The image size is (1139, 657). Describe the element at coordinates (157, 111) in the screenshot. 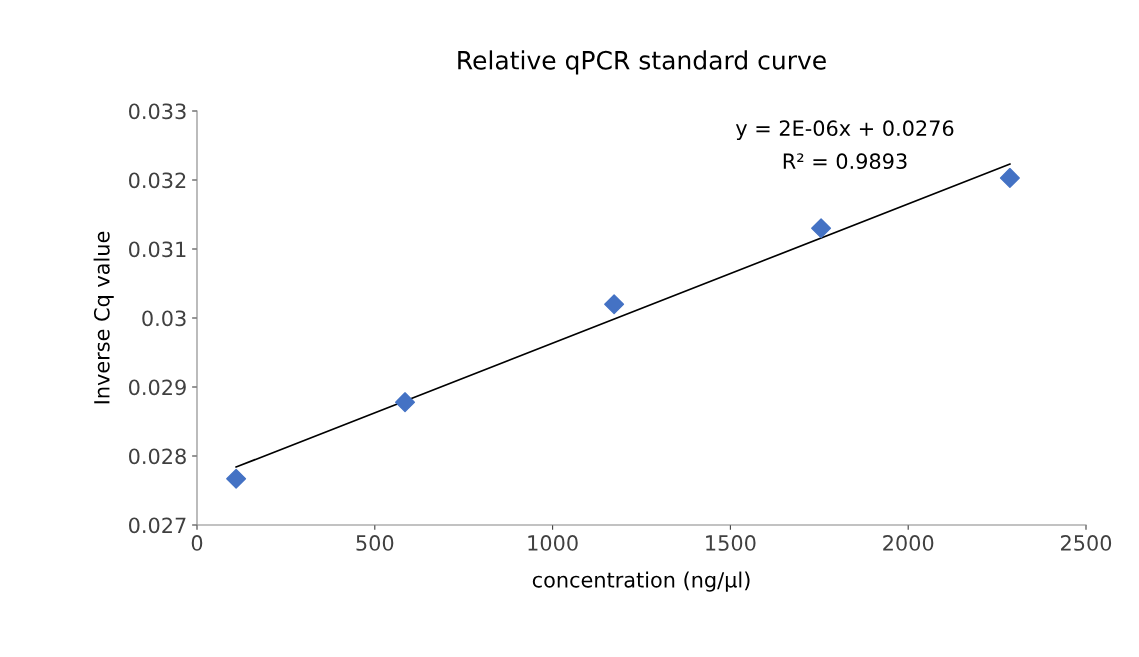

I see `y-tick-label: 0.033` at that location.